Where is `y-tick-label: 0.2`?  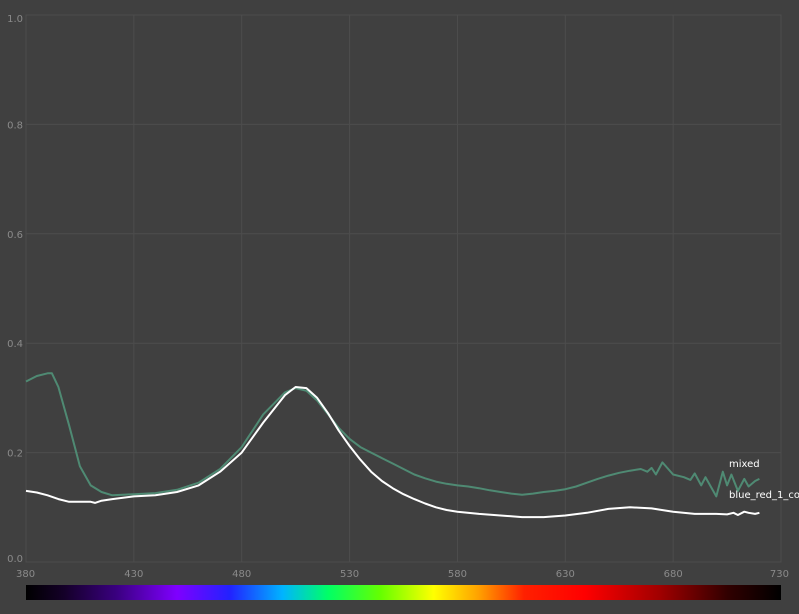 y-tick-label: 0.2 is located at coordinates (15, 454).